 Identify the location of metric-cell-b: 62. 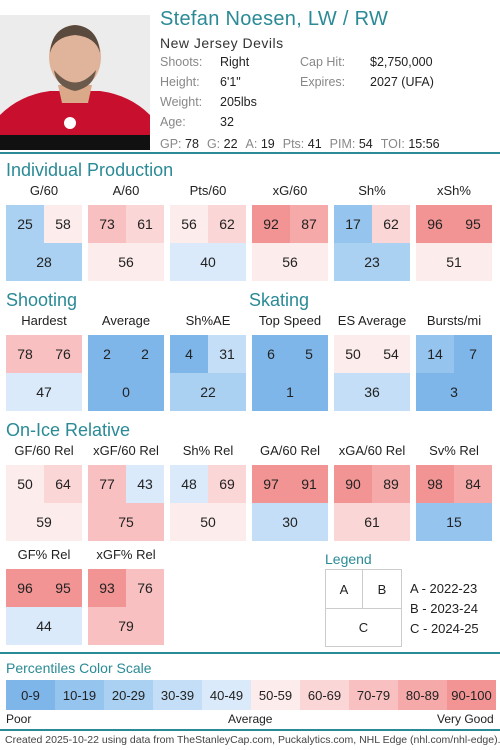
(391, 224).